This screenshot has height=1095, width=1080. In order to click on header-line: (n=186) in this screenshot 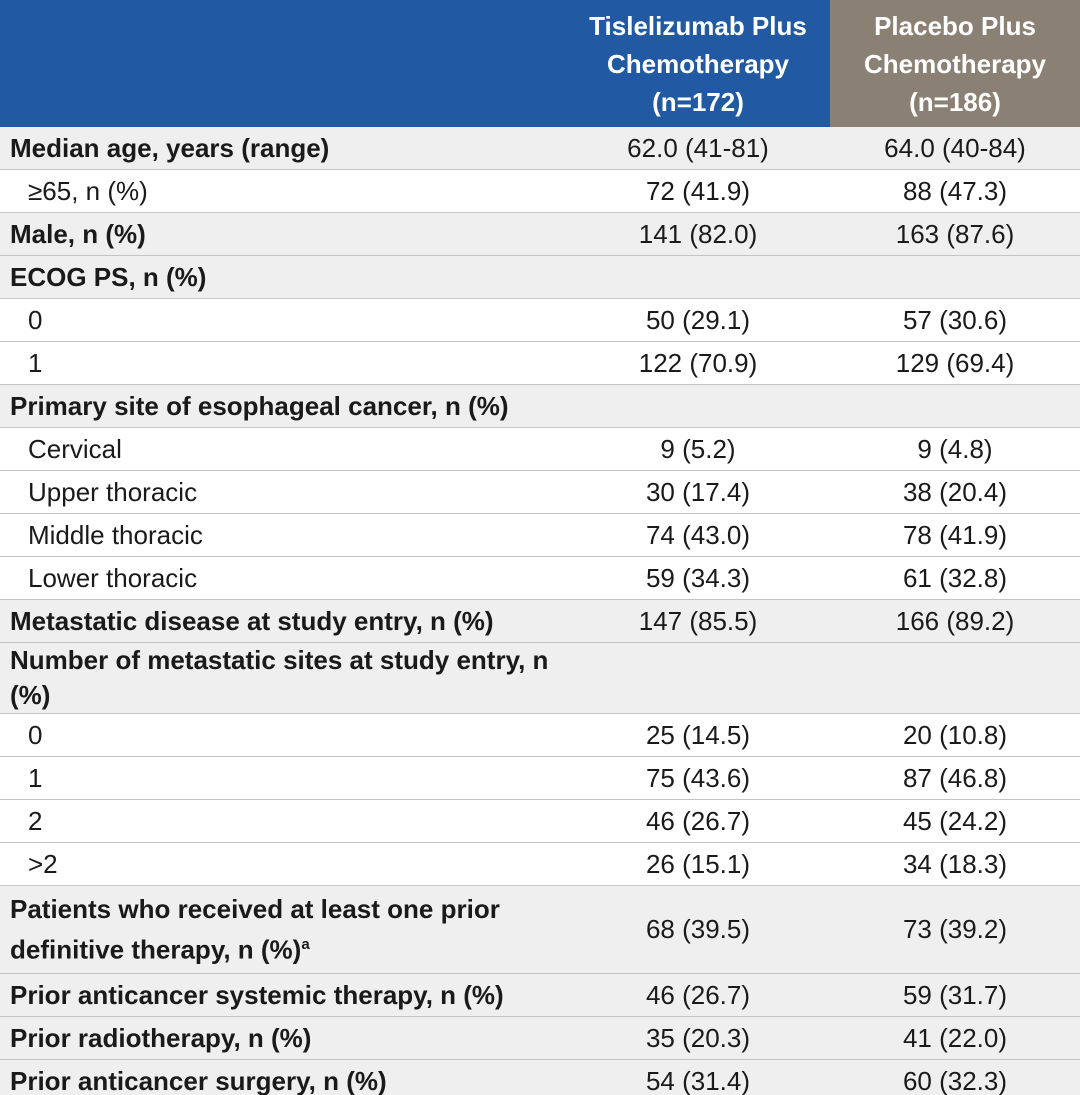, I will do `click(955, 101)`.